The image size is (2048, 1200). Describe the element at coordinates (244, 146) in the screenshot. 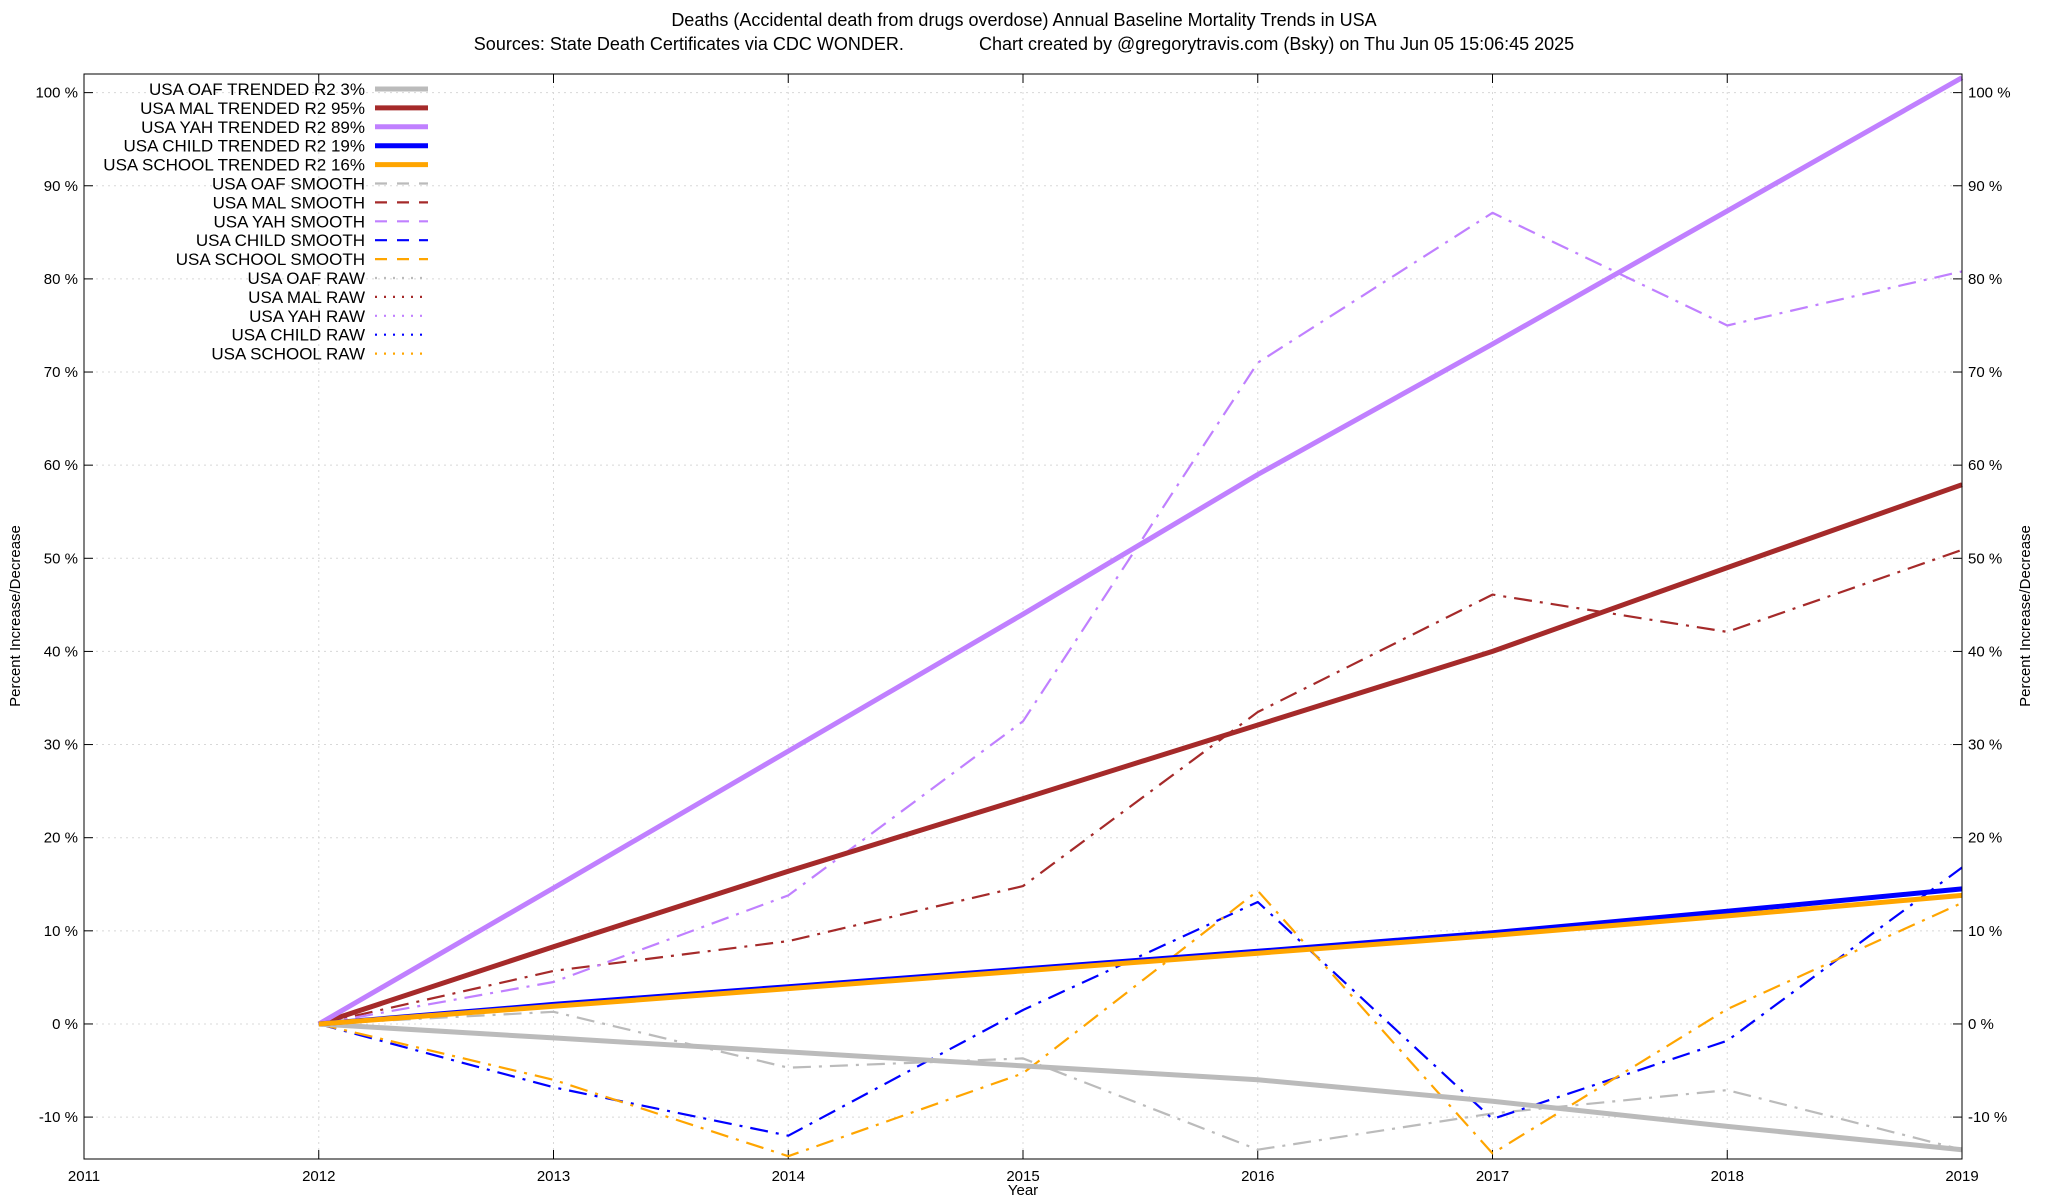

I see `legend-label: USA CHILD TRENDED R2 19%` at that location.